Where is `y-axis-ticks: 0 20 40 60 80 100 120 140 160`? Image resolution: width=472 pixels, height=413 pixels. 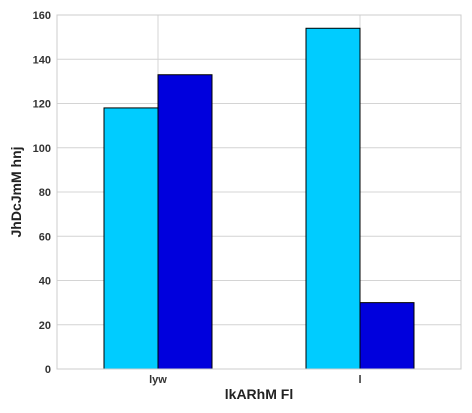
y-axis-ticks: 0 20 40 60 80 100 120 140 160 is located at coordinates (42, 193).